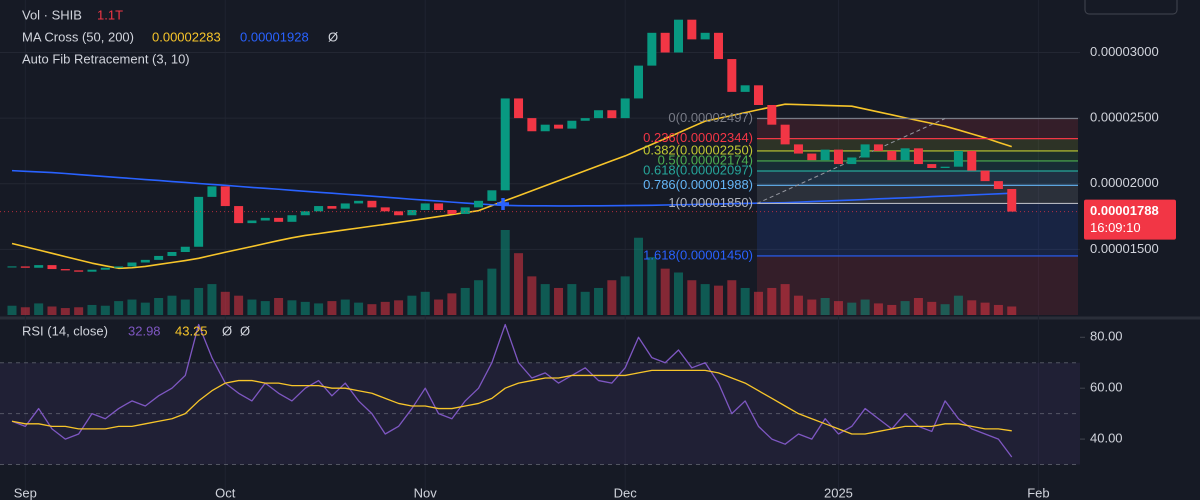  I want to click on last-price-tag, so click(1130, 219).